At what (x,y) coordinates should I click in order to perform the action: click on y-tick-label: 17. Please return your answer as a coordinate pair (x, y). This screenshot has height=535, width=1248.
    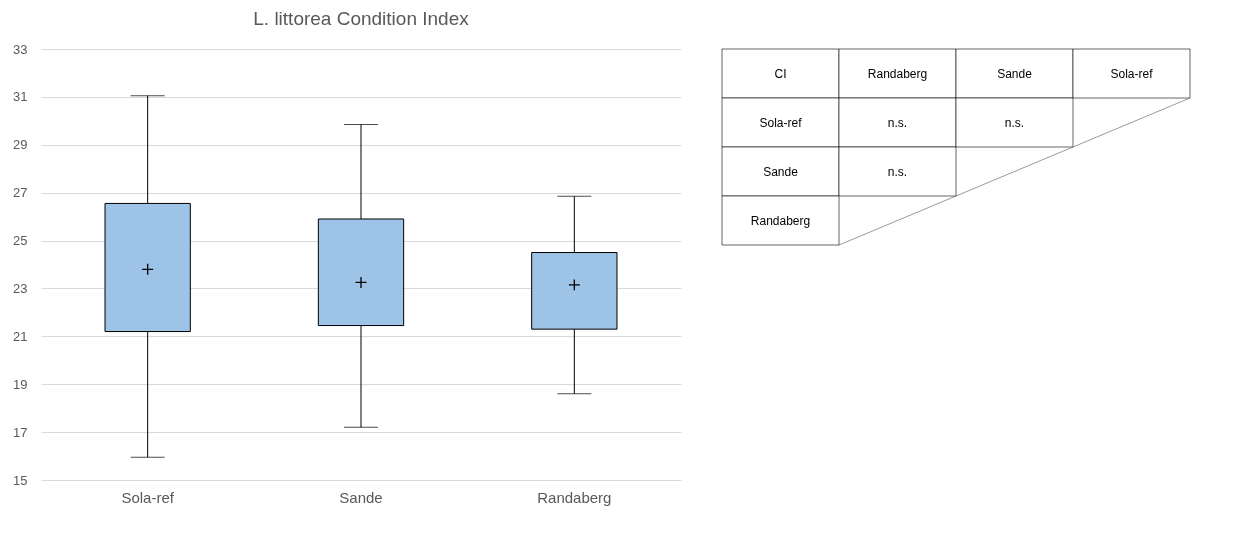
    Looking at the image, I should click on (20, 432).